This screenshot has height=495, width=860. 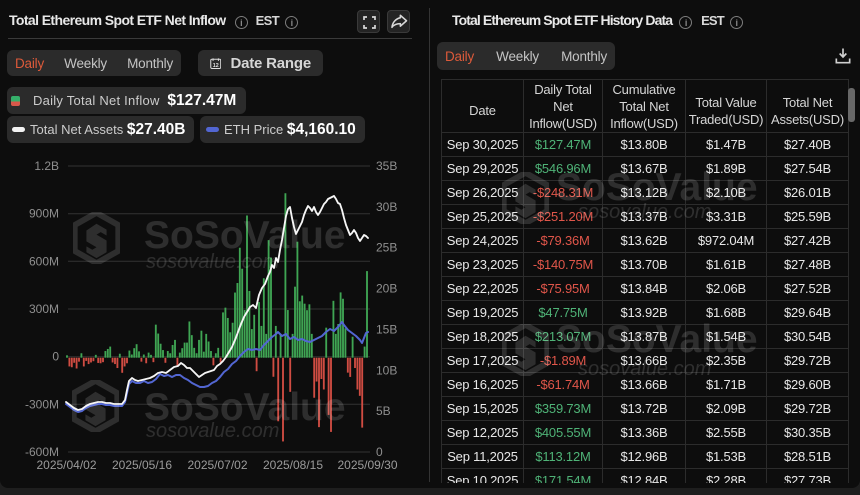 What do you see at coordinates (44, 214) in the screenshot?
I see `svg-text: 900M` at bounding box center [44, 214].